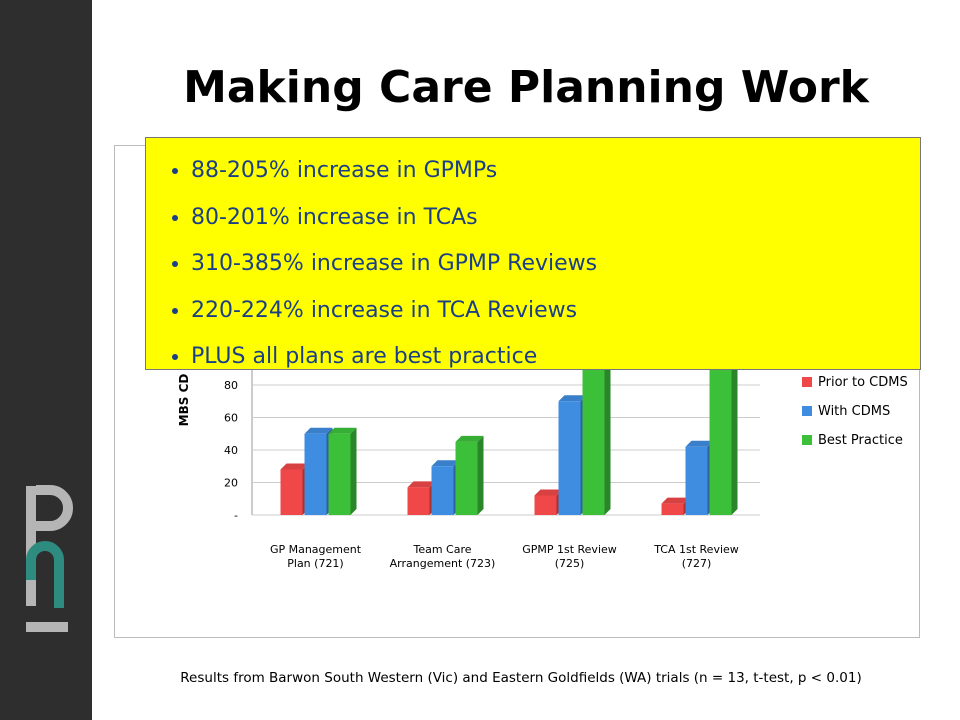 This screenshot has width=960, height=720. I want to click on y-tick-label: 80, so click(231, 385).